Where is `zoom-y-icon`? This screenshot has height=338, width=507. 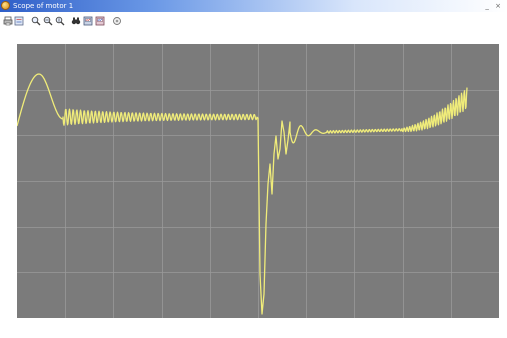
zoom-y-icon is located at coordinates (60, 21).